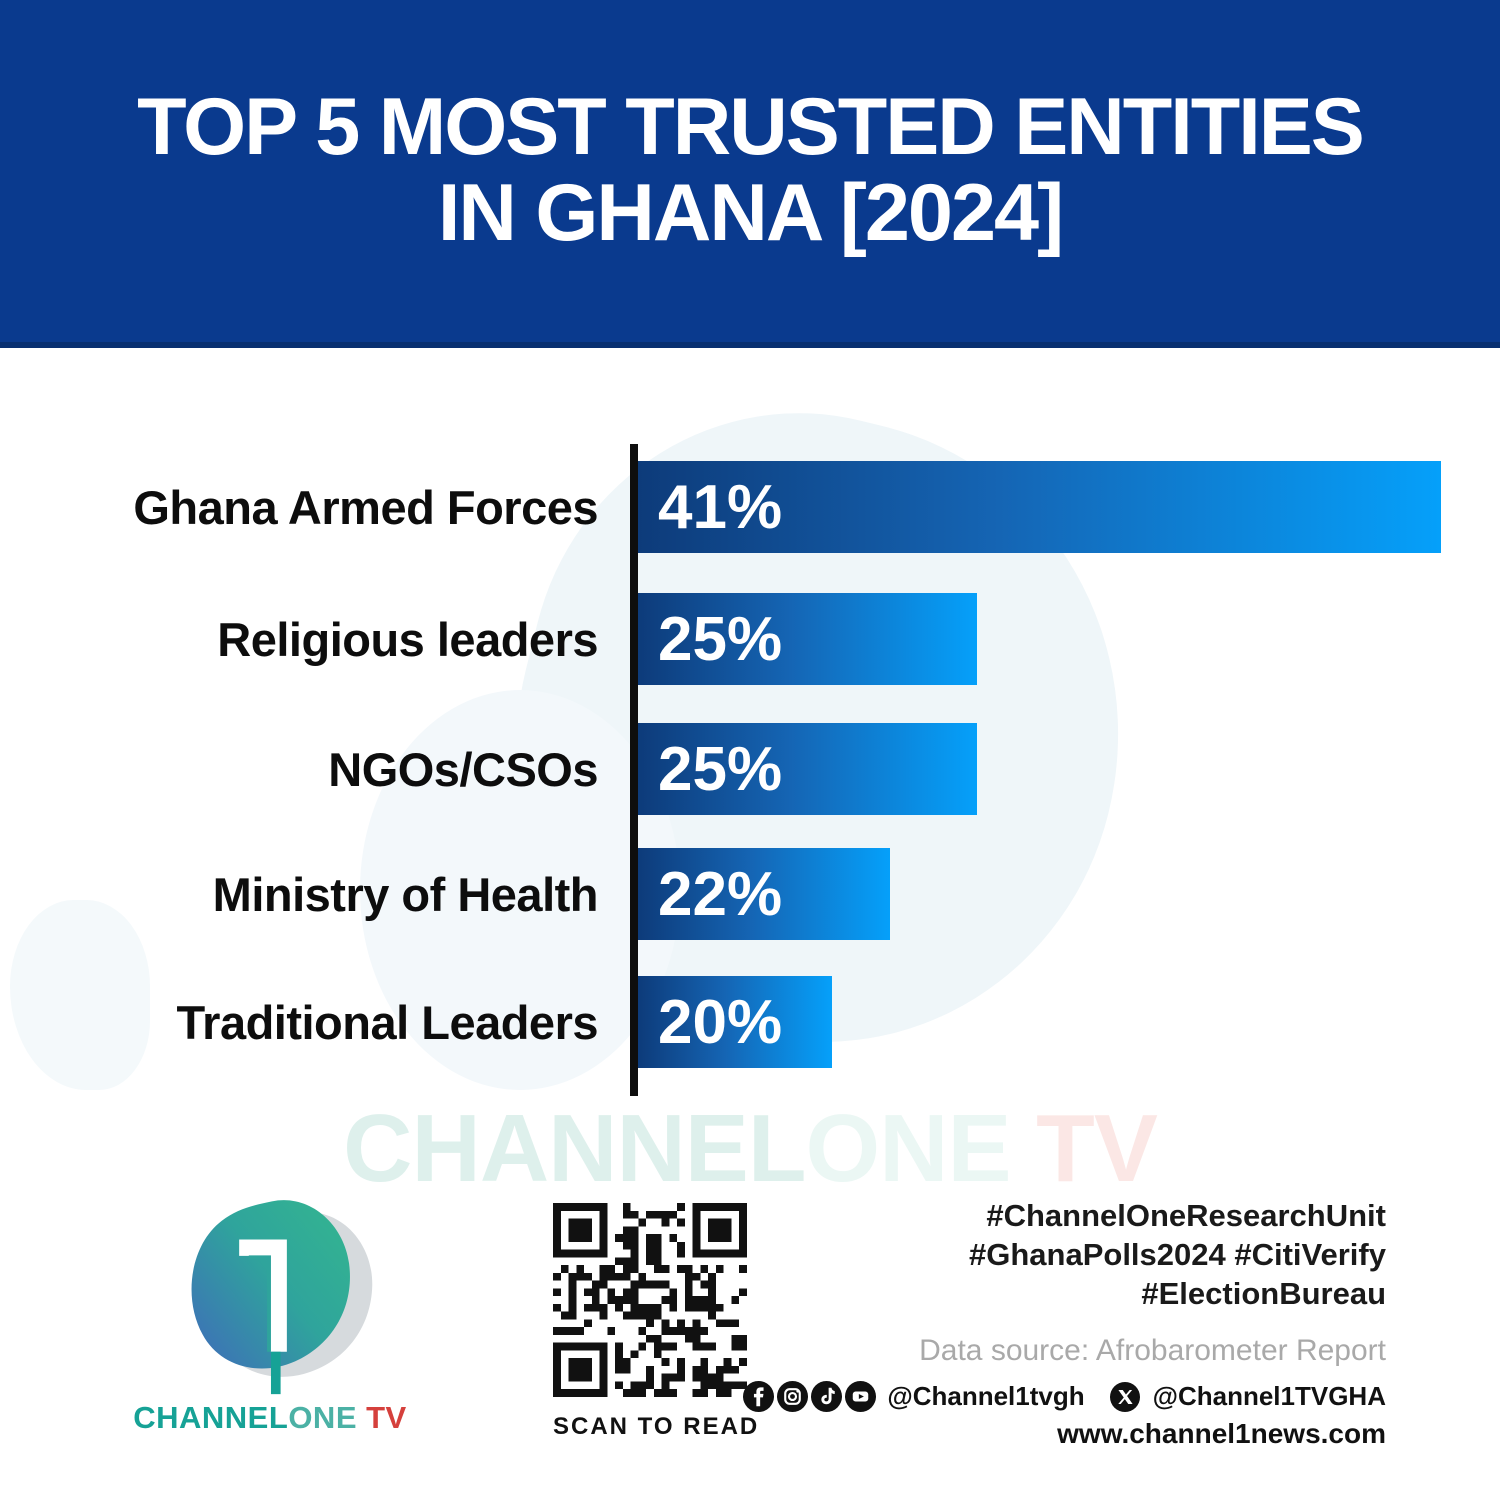 The width and height of the screenshot is (1500, 1500). What do you see at coordinates (793, 1396) in the screenshot?
I see `instagram-icon` at bounding box center [793, 1396].